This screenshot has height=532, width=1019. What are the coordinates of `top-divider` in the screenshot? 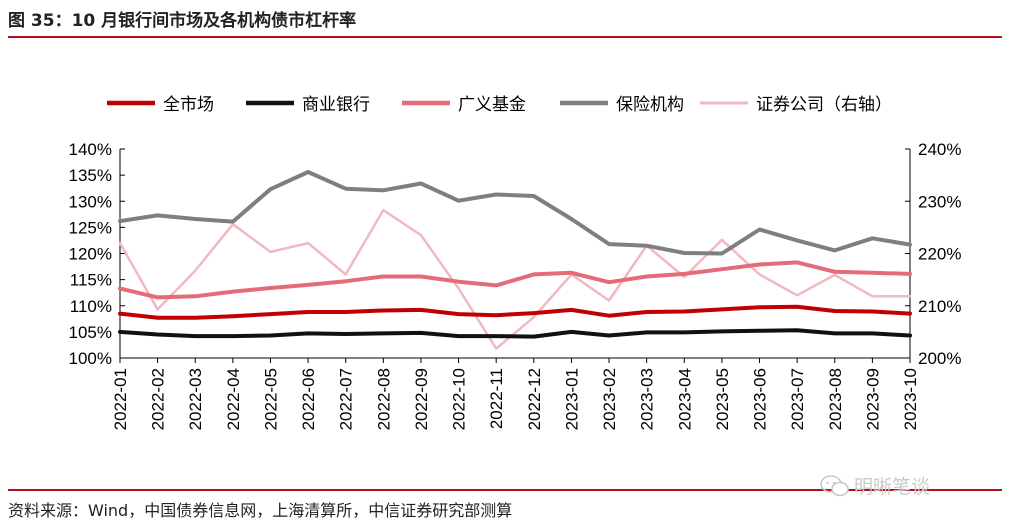 It's located at (505, 37).